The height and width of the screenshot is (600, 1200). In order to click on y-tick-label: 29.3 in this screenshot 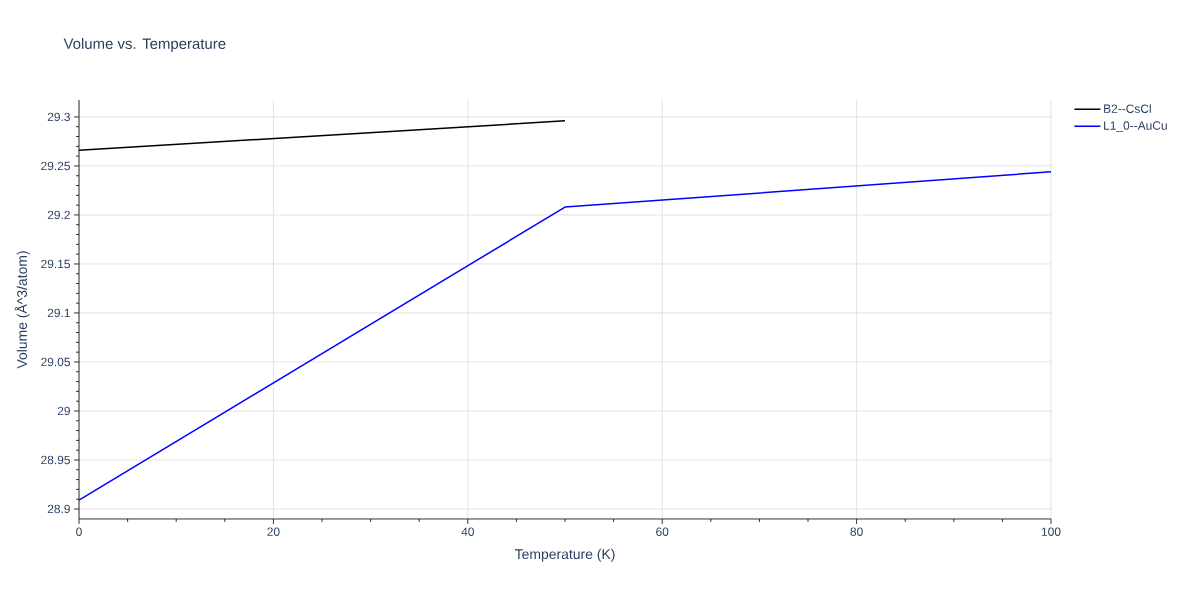, I will do `click(58, 117)`.